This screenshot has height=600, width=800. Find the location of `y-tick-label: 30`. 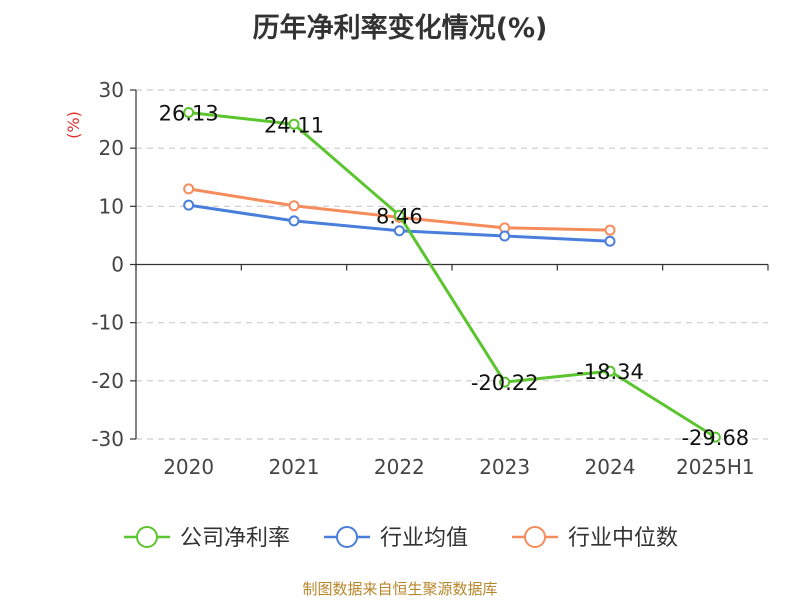

y-tick-label: 30 is located at coordinates (111, 90).